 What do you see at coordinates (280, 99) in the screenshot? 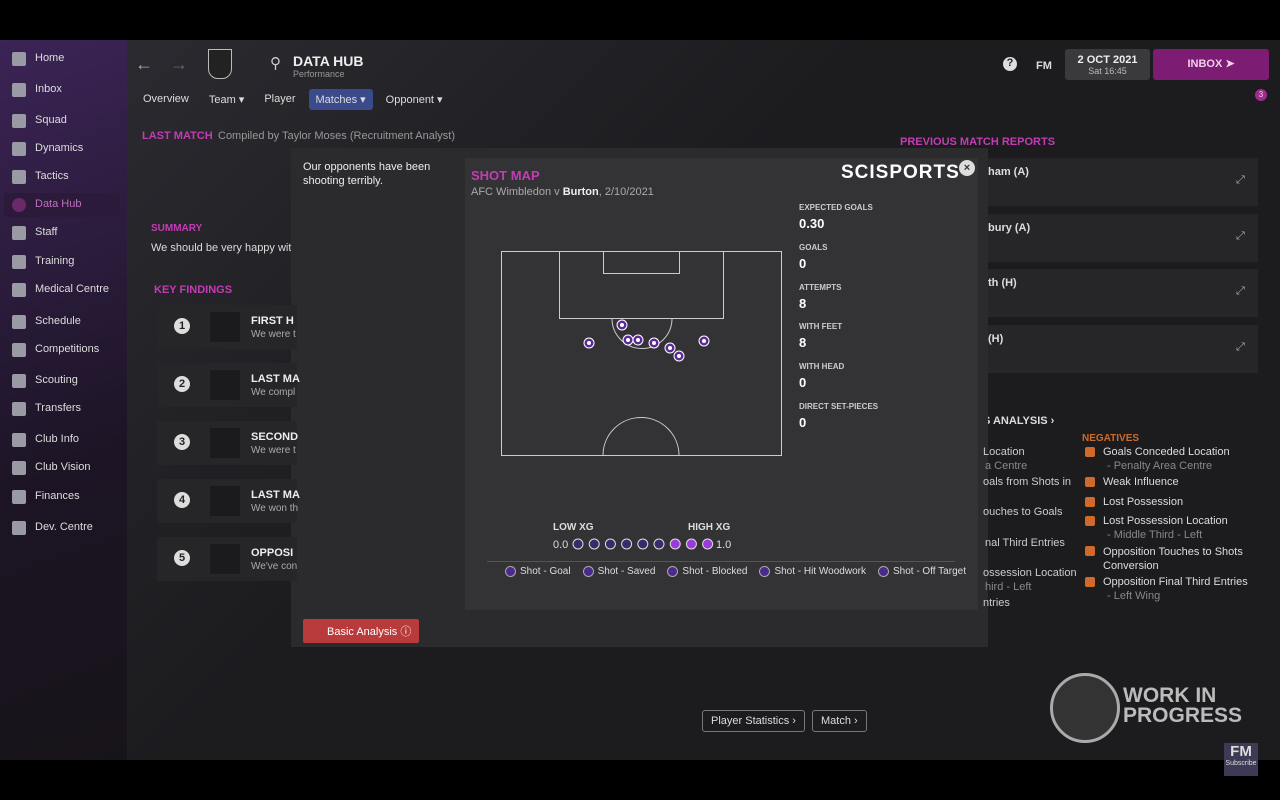
I see `tab: Player` at bounding box center [280, 99].